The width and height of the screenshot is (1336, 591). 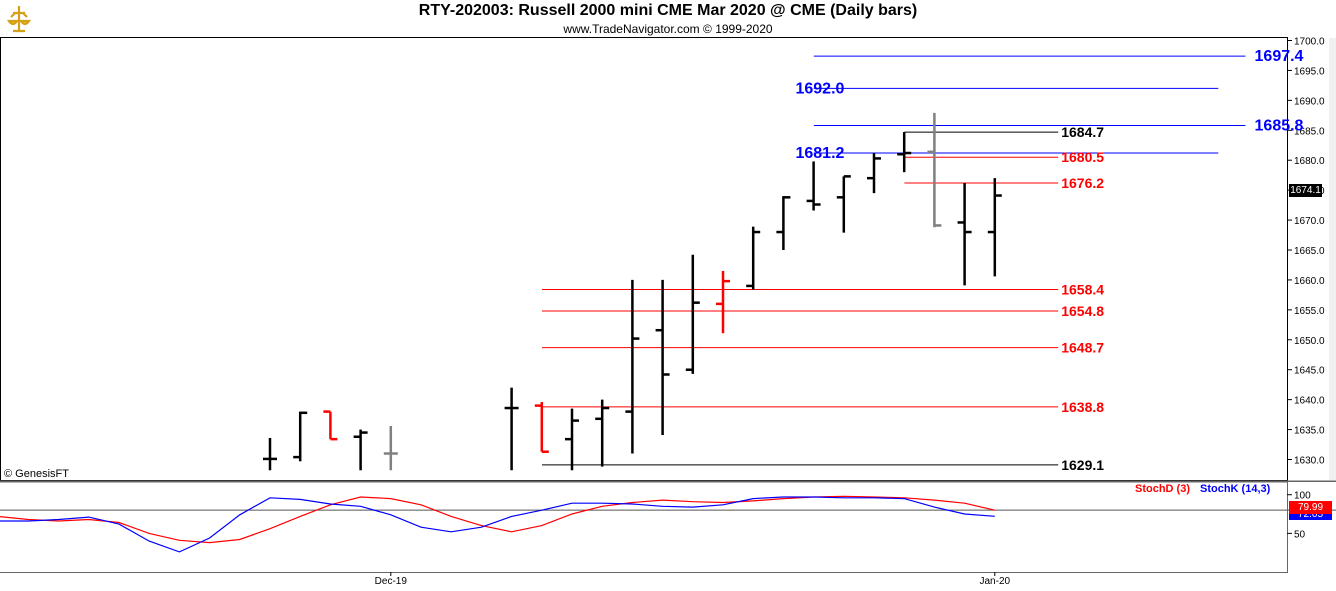 I want to click on stochd-value-label: 79.99, so click(x=1310, y=507).